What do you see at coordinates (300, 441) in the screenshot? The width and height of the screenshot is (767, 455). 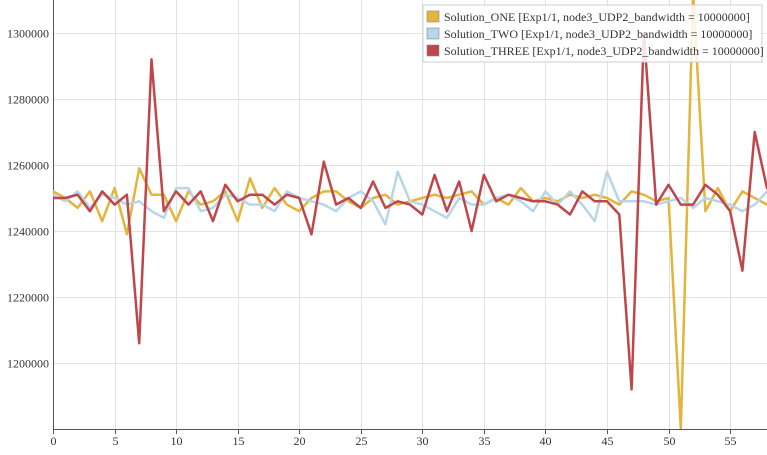 I see `x-tick-label: 20` at bounding box center [300, 441].